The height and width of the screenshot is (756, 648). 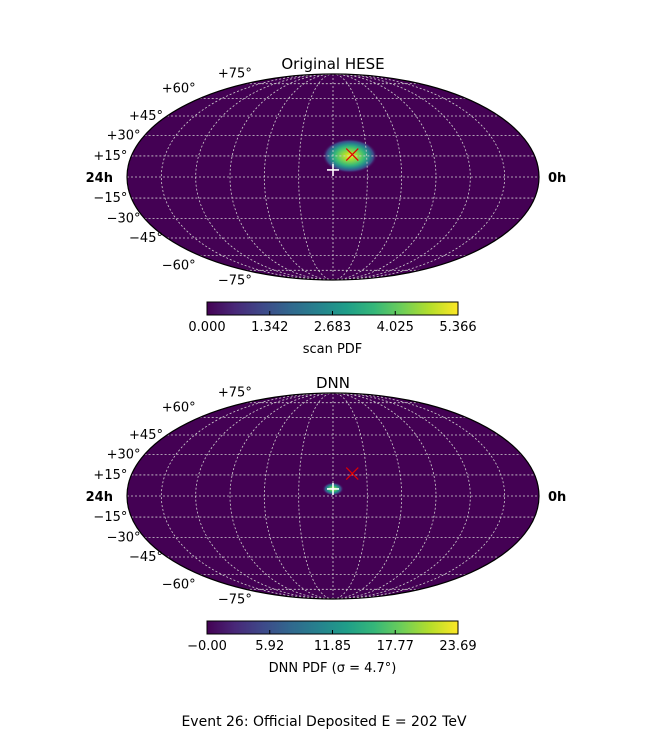 What do you see at coordinates (269, 327) in the screenshot?
I see `colorbar-tick-label: 1.342` at bounding box center [269, 327].